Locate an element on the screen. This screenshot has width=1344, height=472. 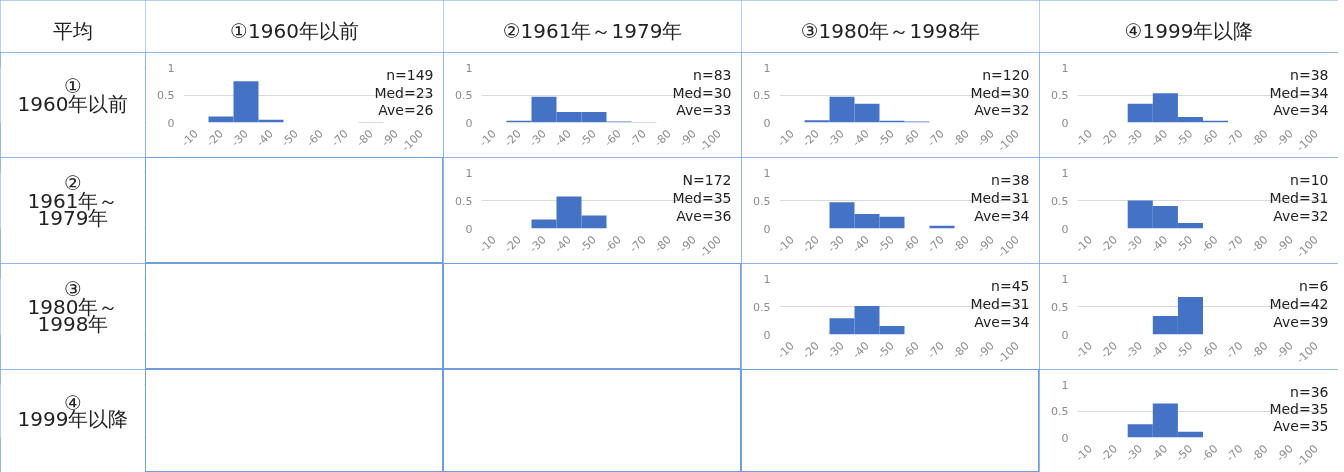
text: ④ 1999年以降 is located at coordinates (73, 411).